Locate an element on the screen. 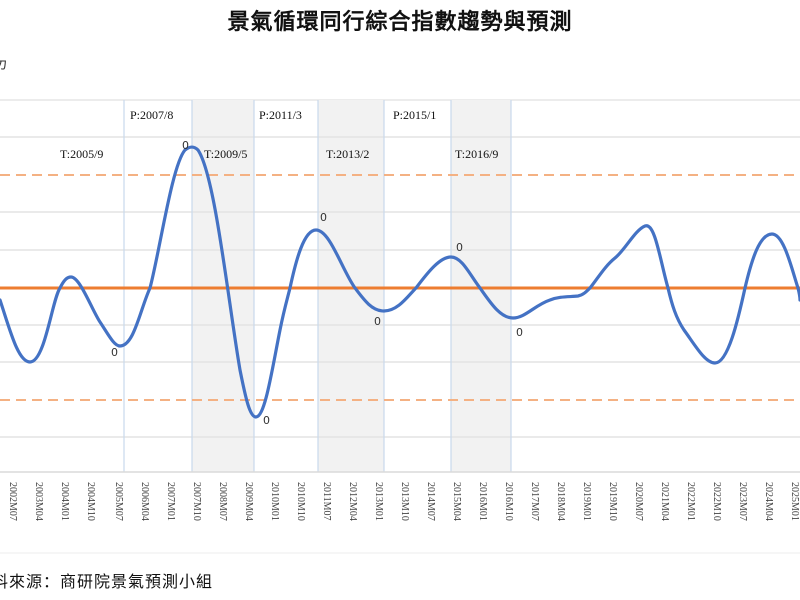 This screenshot has height=600, width=800. x-tick: 2022M01 is located at coordinates (690, 501).